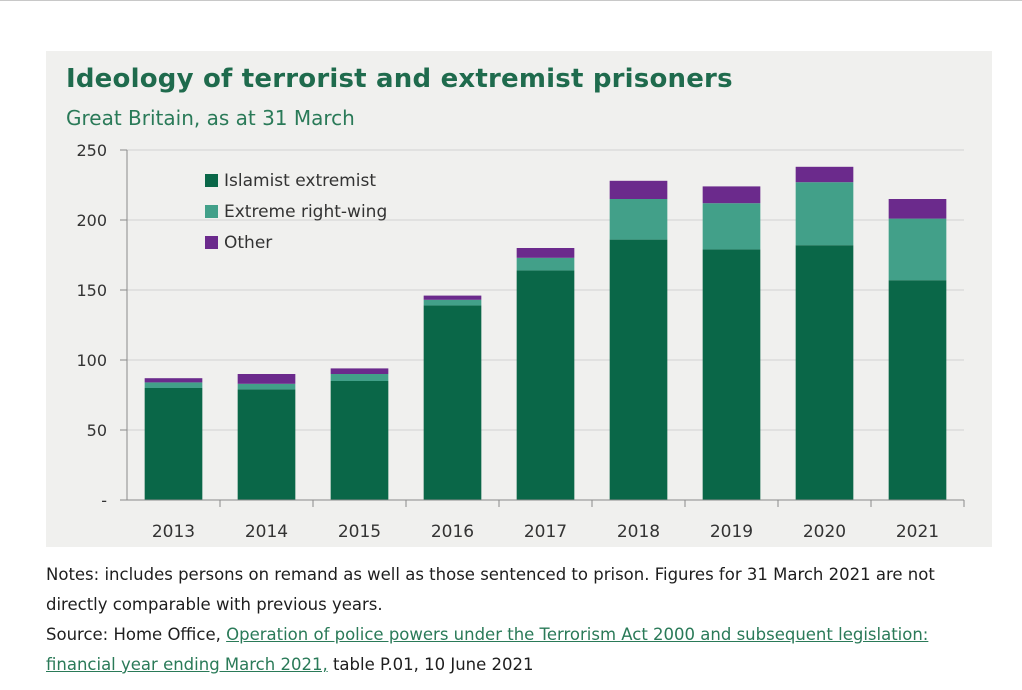 The width and height of the screenshot is (1022, 690). What do you see at coordinates (917, 532) in the screenshot?
I see `x-tick-label: 2021` at bounding box center [917, 532].